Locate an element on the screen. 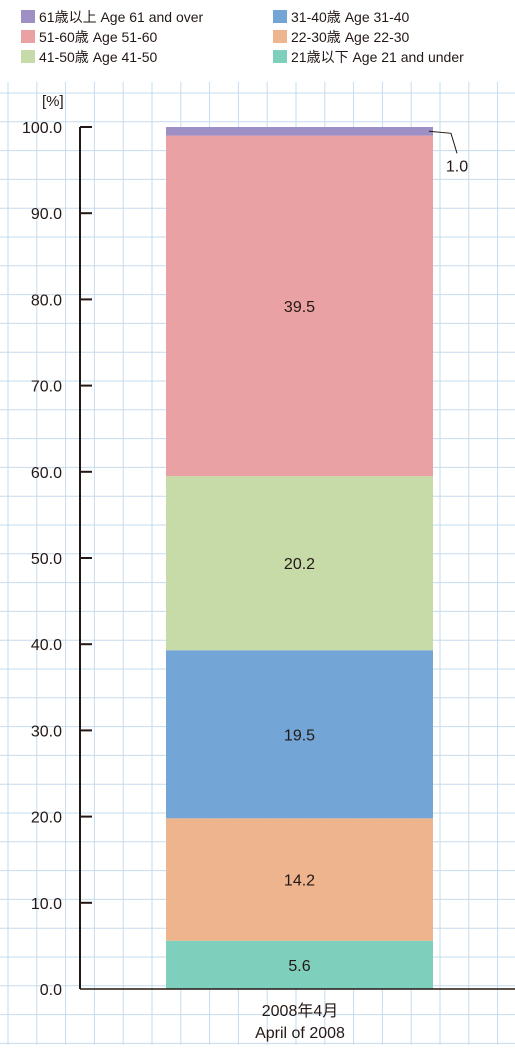 This screenshot has width=515, height=1050. x-category-label: 2008年4月 is located at coordinates (300, 1011).